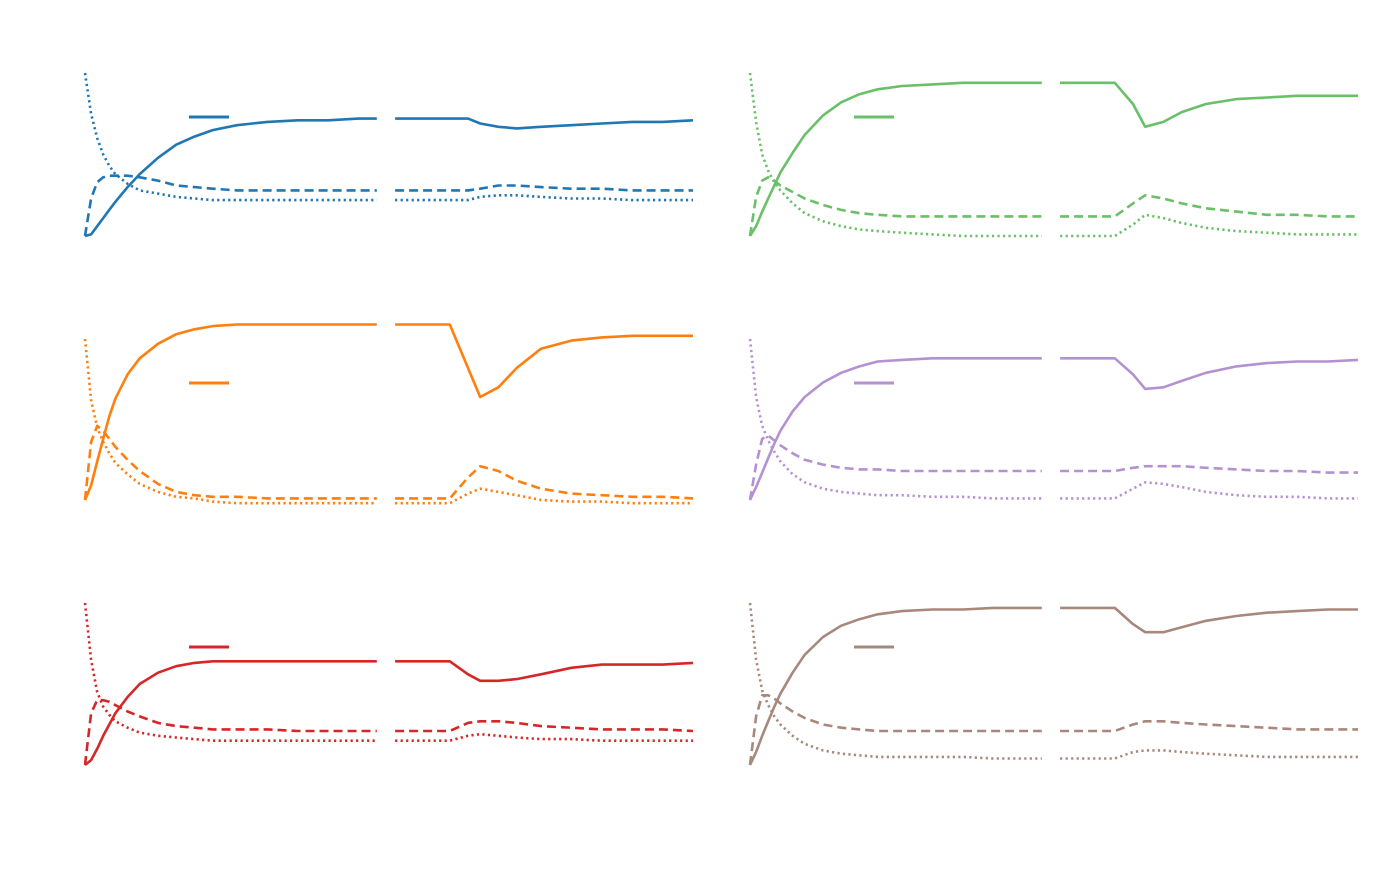 The image size is (1400, 882). I want to click on panel-middle-right, so click(1053, 419).